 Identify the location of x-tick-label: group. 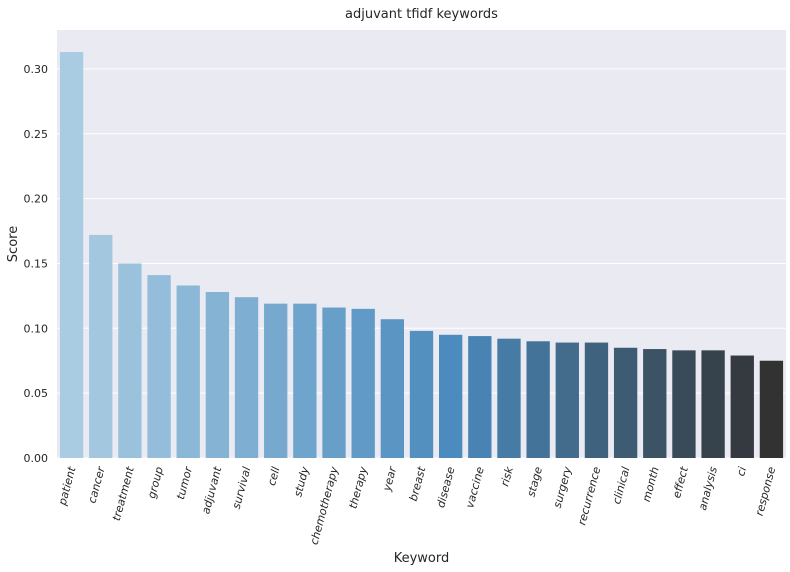
(155, 482).